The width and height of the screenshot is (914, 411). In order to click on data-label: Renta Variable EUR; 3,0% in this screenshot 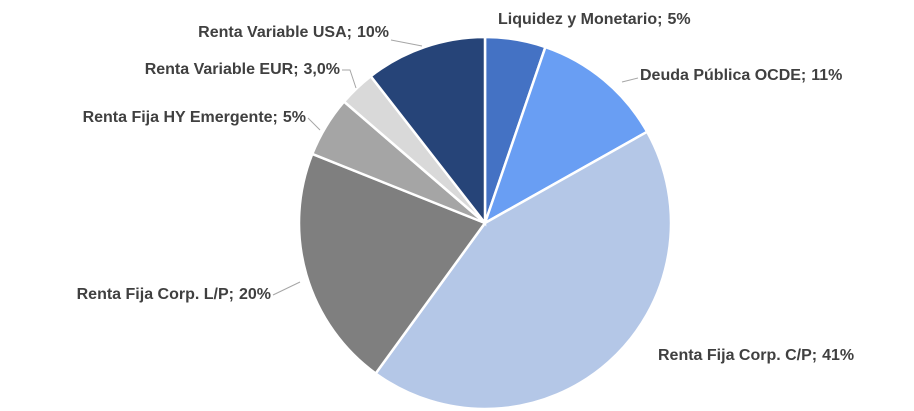, I will do `click(242, 69)`.